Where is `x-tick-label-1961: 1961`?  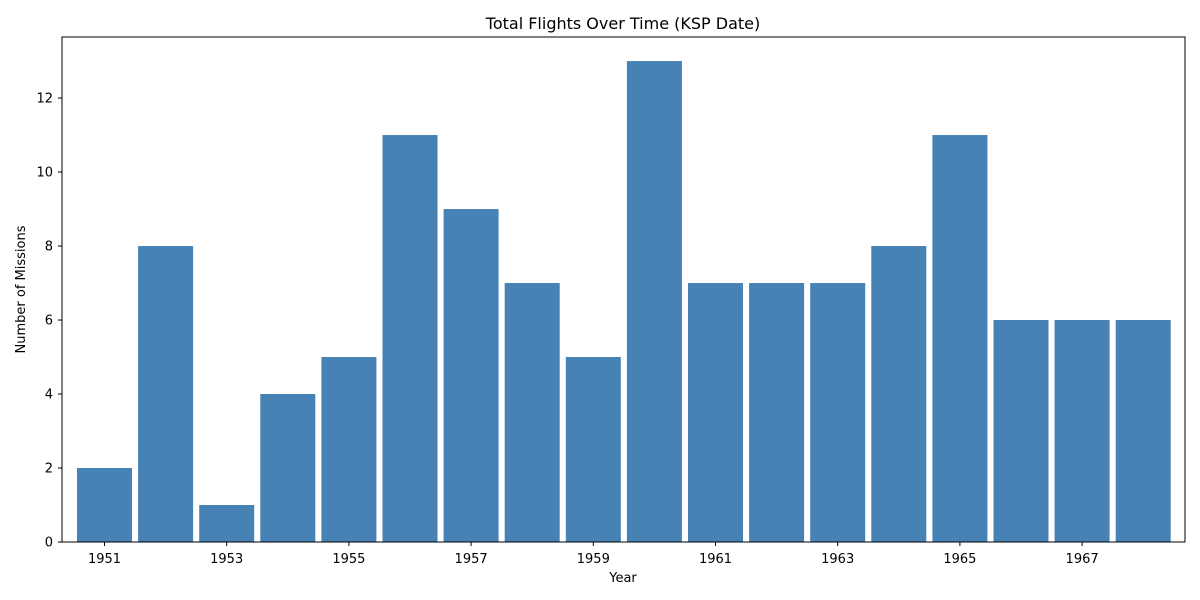 x-tick-label-1961: 1961 is located at coordinates (715, 559).